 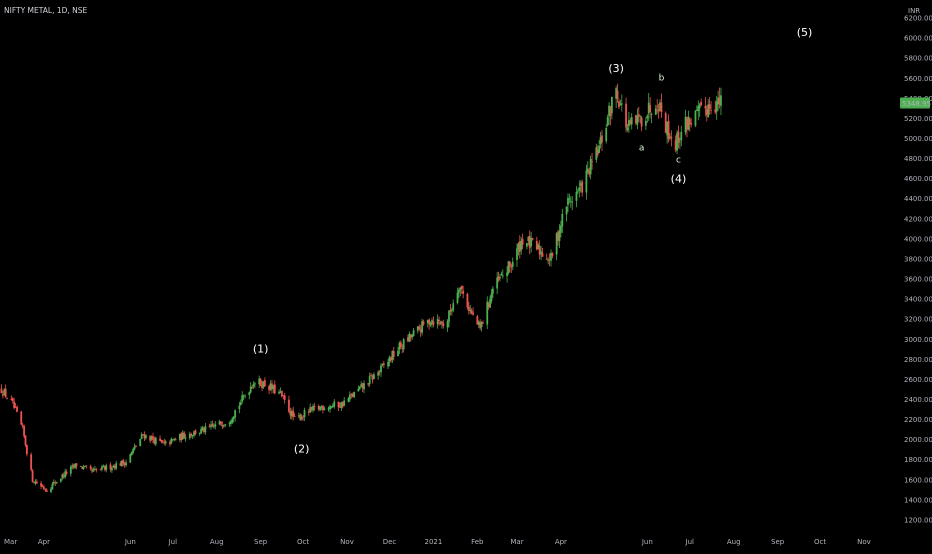 I want to click on last-price-tag: 5348.95, so click(x=915, y=103).